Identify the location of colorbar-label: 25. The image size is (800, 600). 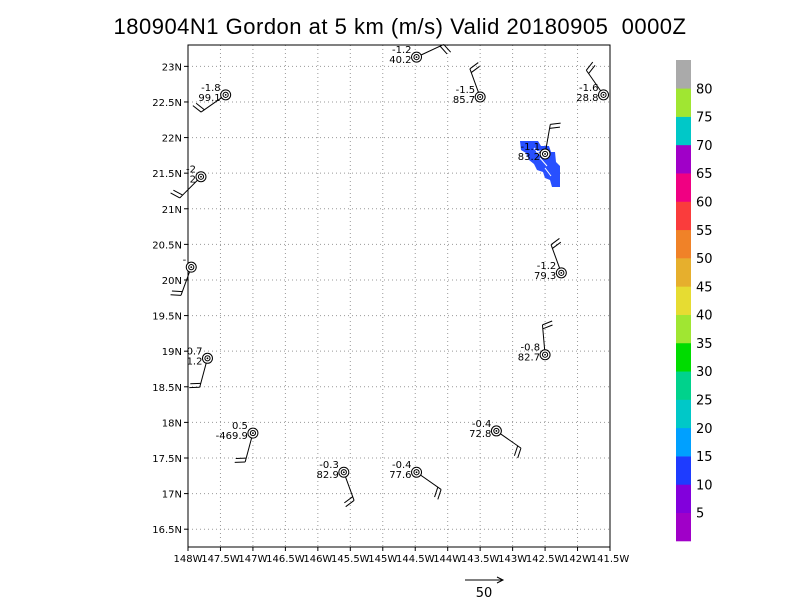
(704, 401).